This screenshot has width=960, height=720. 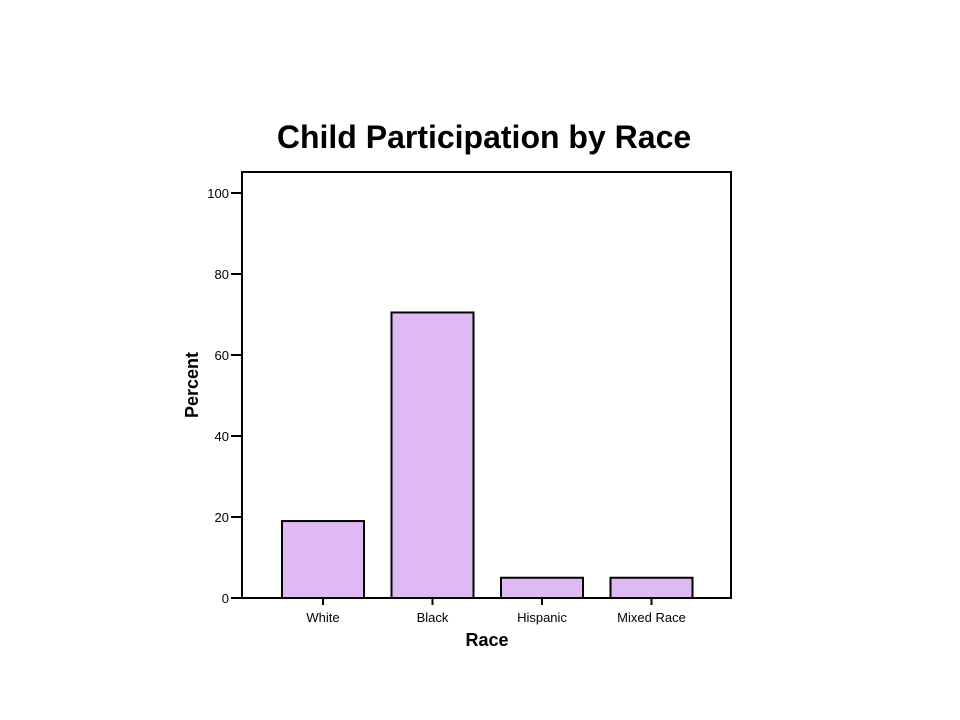 What do you see at coordinates (323, 559) in the screenshot?
I see `bar-white` at bounding box center [323, 559].